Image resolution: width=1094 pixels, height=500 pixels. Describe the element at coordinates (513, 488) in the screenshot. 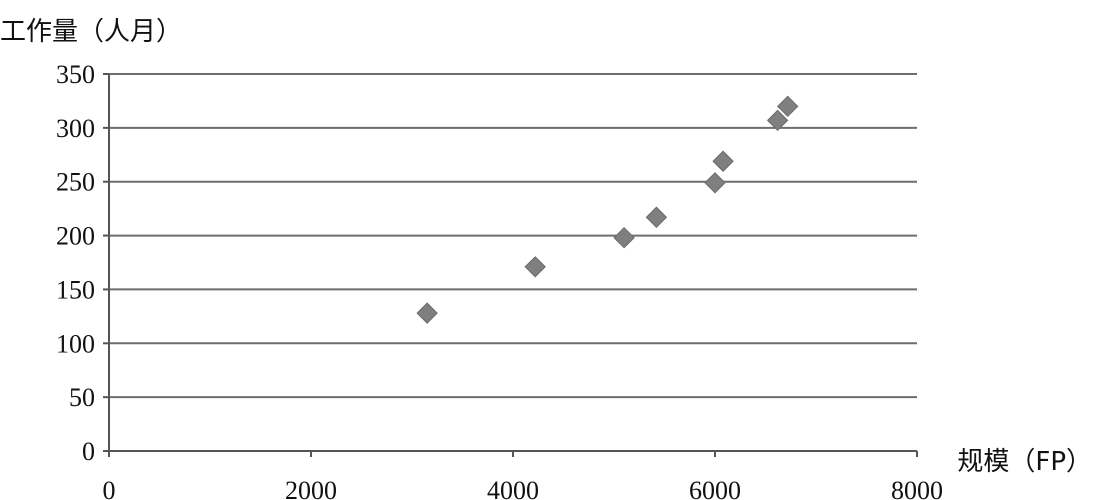

I see `x-tick-label: 4000` at that location.